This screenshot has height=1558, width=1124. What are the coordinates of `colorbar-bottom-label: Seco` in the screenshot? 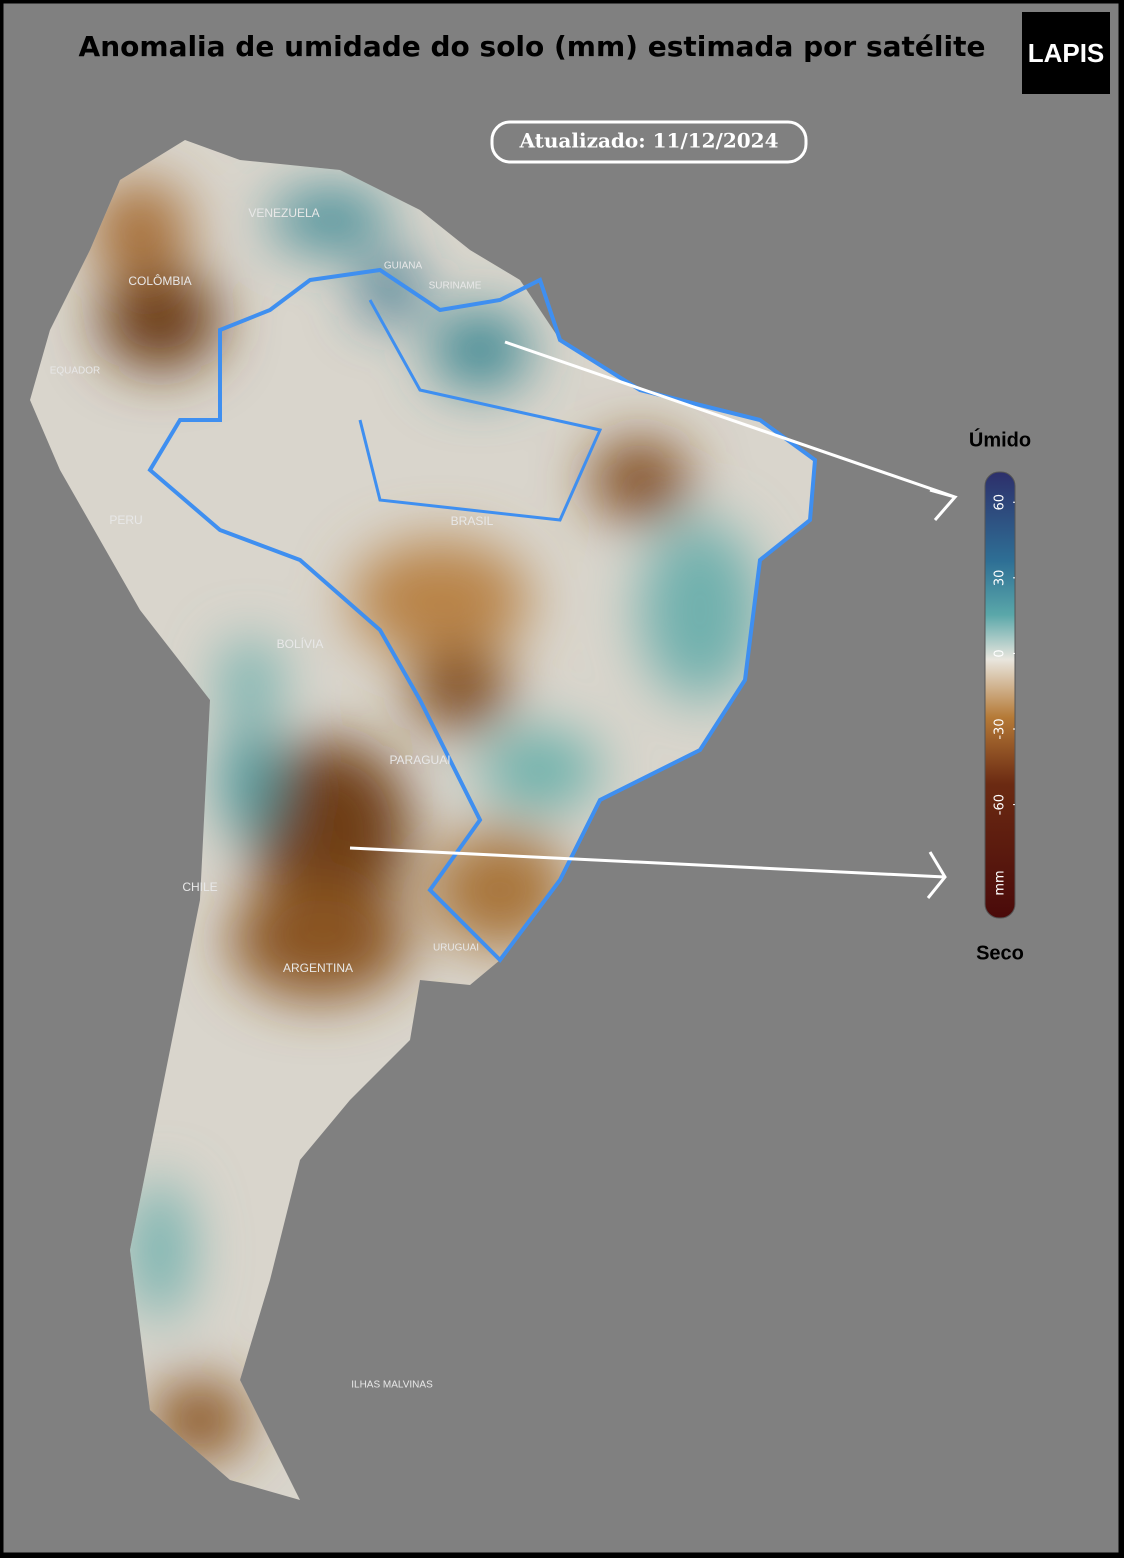 It's located at (1000, 953).